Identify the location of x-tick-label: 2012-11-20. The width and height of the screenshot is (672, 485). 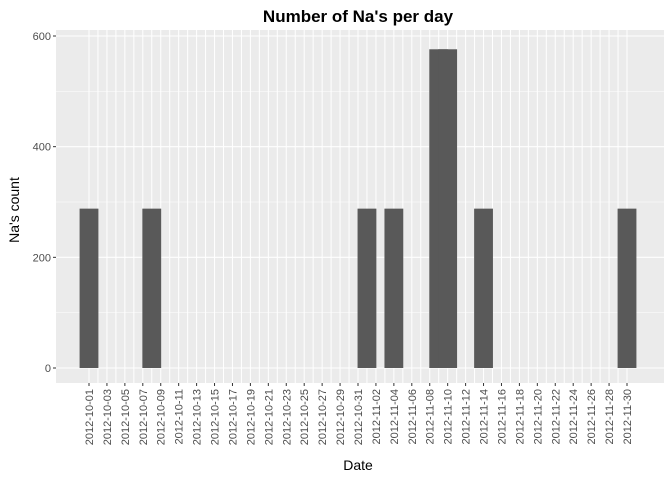
(538, 416).